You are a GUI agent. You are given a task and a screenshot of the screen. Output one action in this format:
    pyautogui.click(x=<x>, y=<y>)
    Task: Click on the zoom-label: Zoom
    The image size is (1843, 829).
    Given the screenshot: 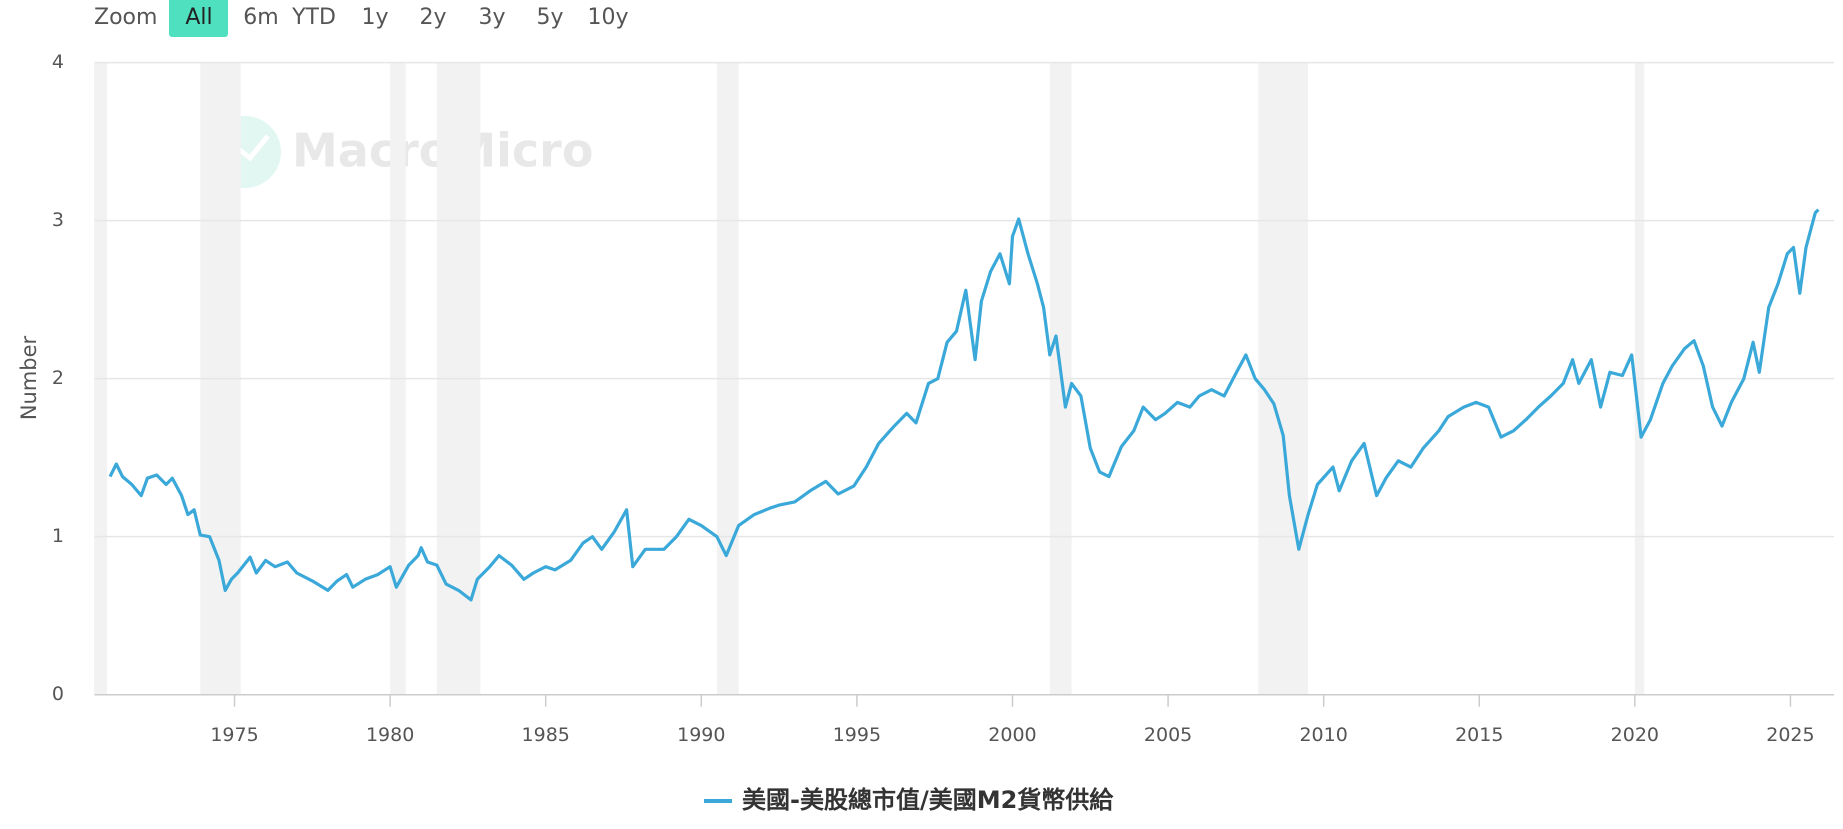 What is the action you would take?
    pyautogui.click(x=125, y=17)
    